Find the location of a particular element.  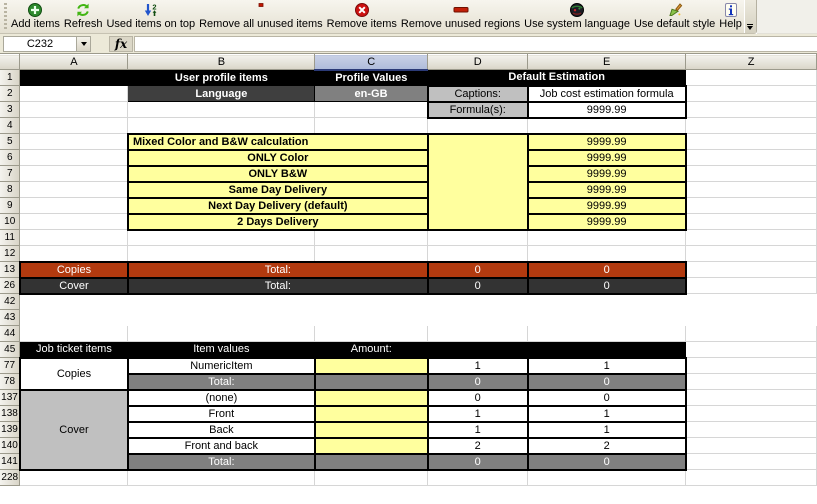

cell-Z139 is located at coordinates (751, 429).